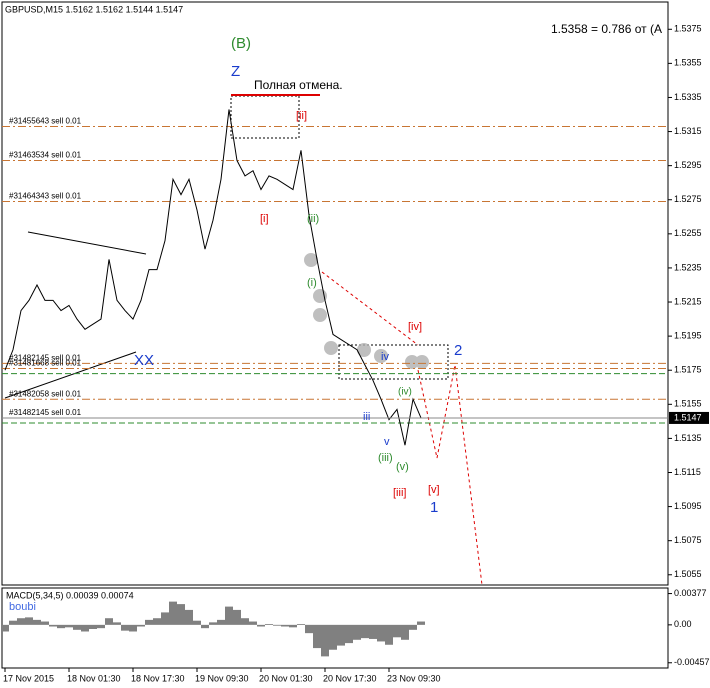  What do you see at coordinates (45, 155) in the screenshot?
I see `order-label: #31463534 sell 0.01` at bounding box center [45, 155].